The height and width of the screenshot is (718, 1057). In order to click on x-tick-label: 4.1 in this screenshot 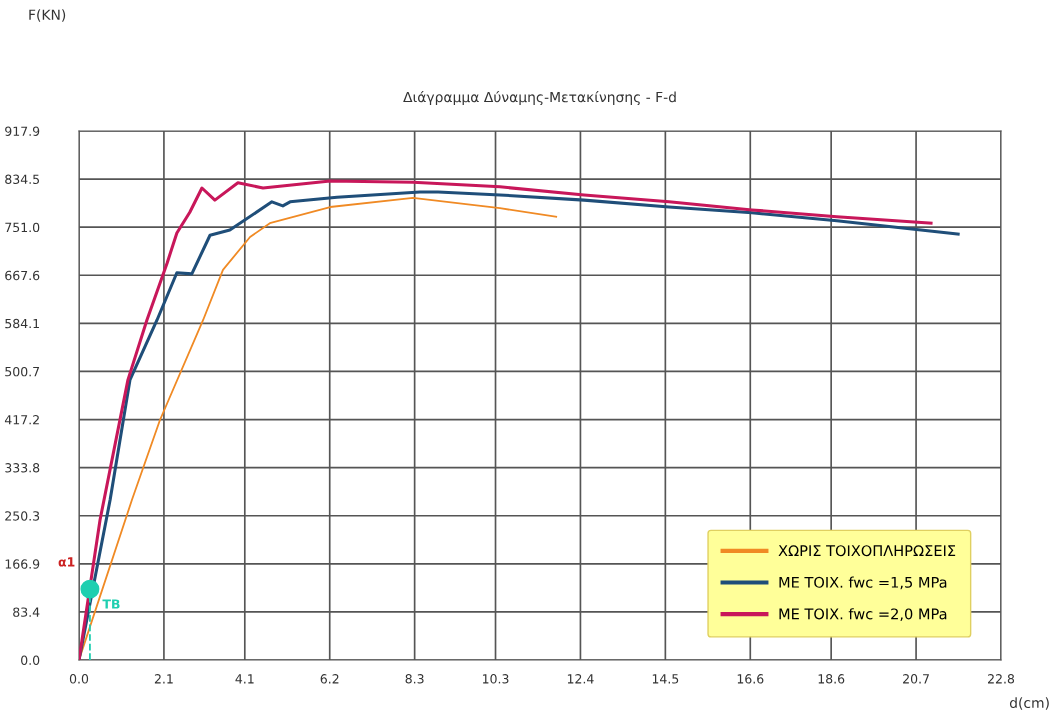, I will do `click(244, 679)`.